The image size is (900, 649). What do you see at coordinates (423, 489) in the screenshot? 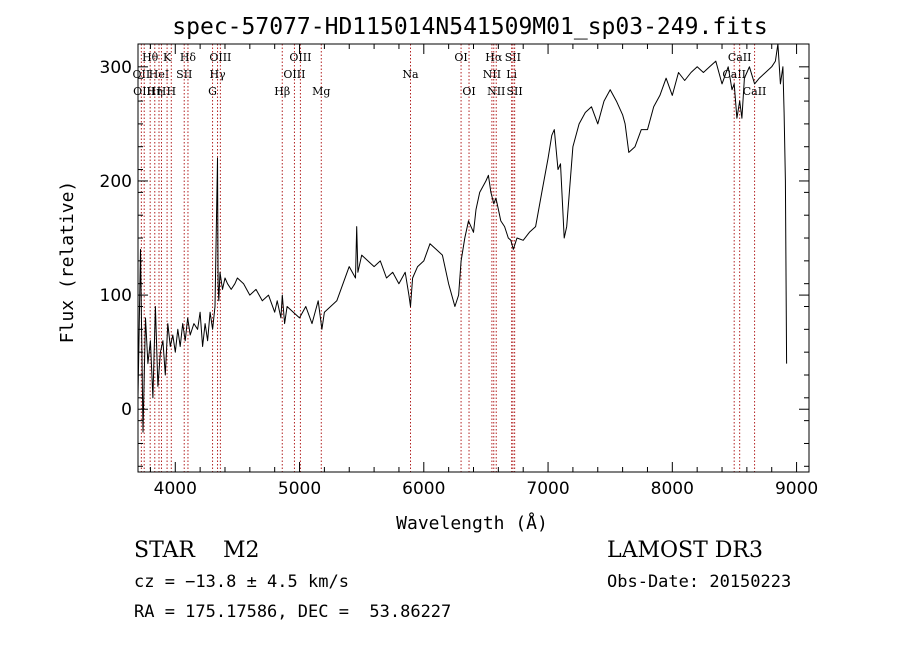
I see `x-tick-label: 6000` at bounding box center [423, 489].